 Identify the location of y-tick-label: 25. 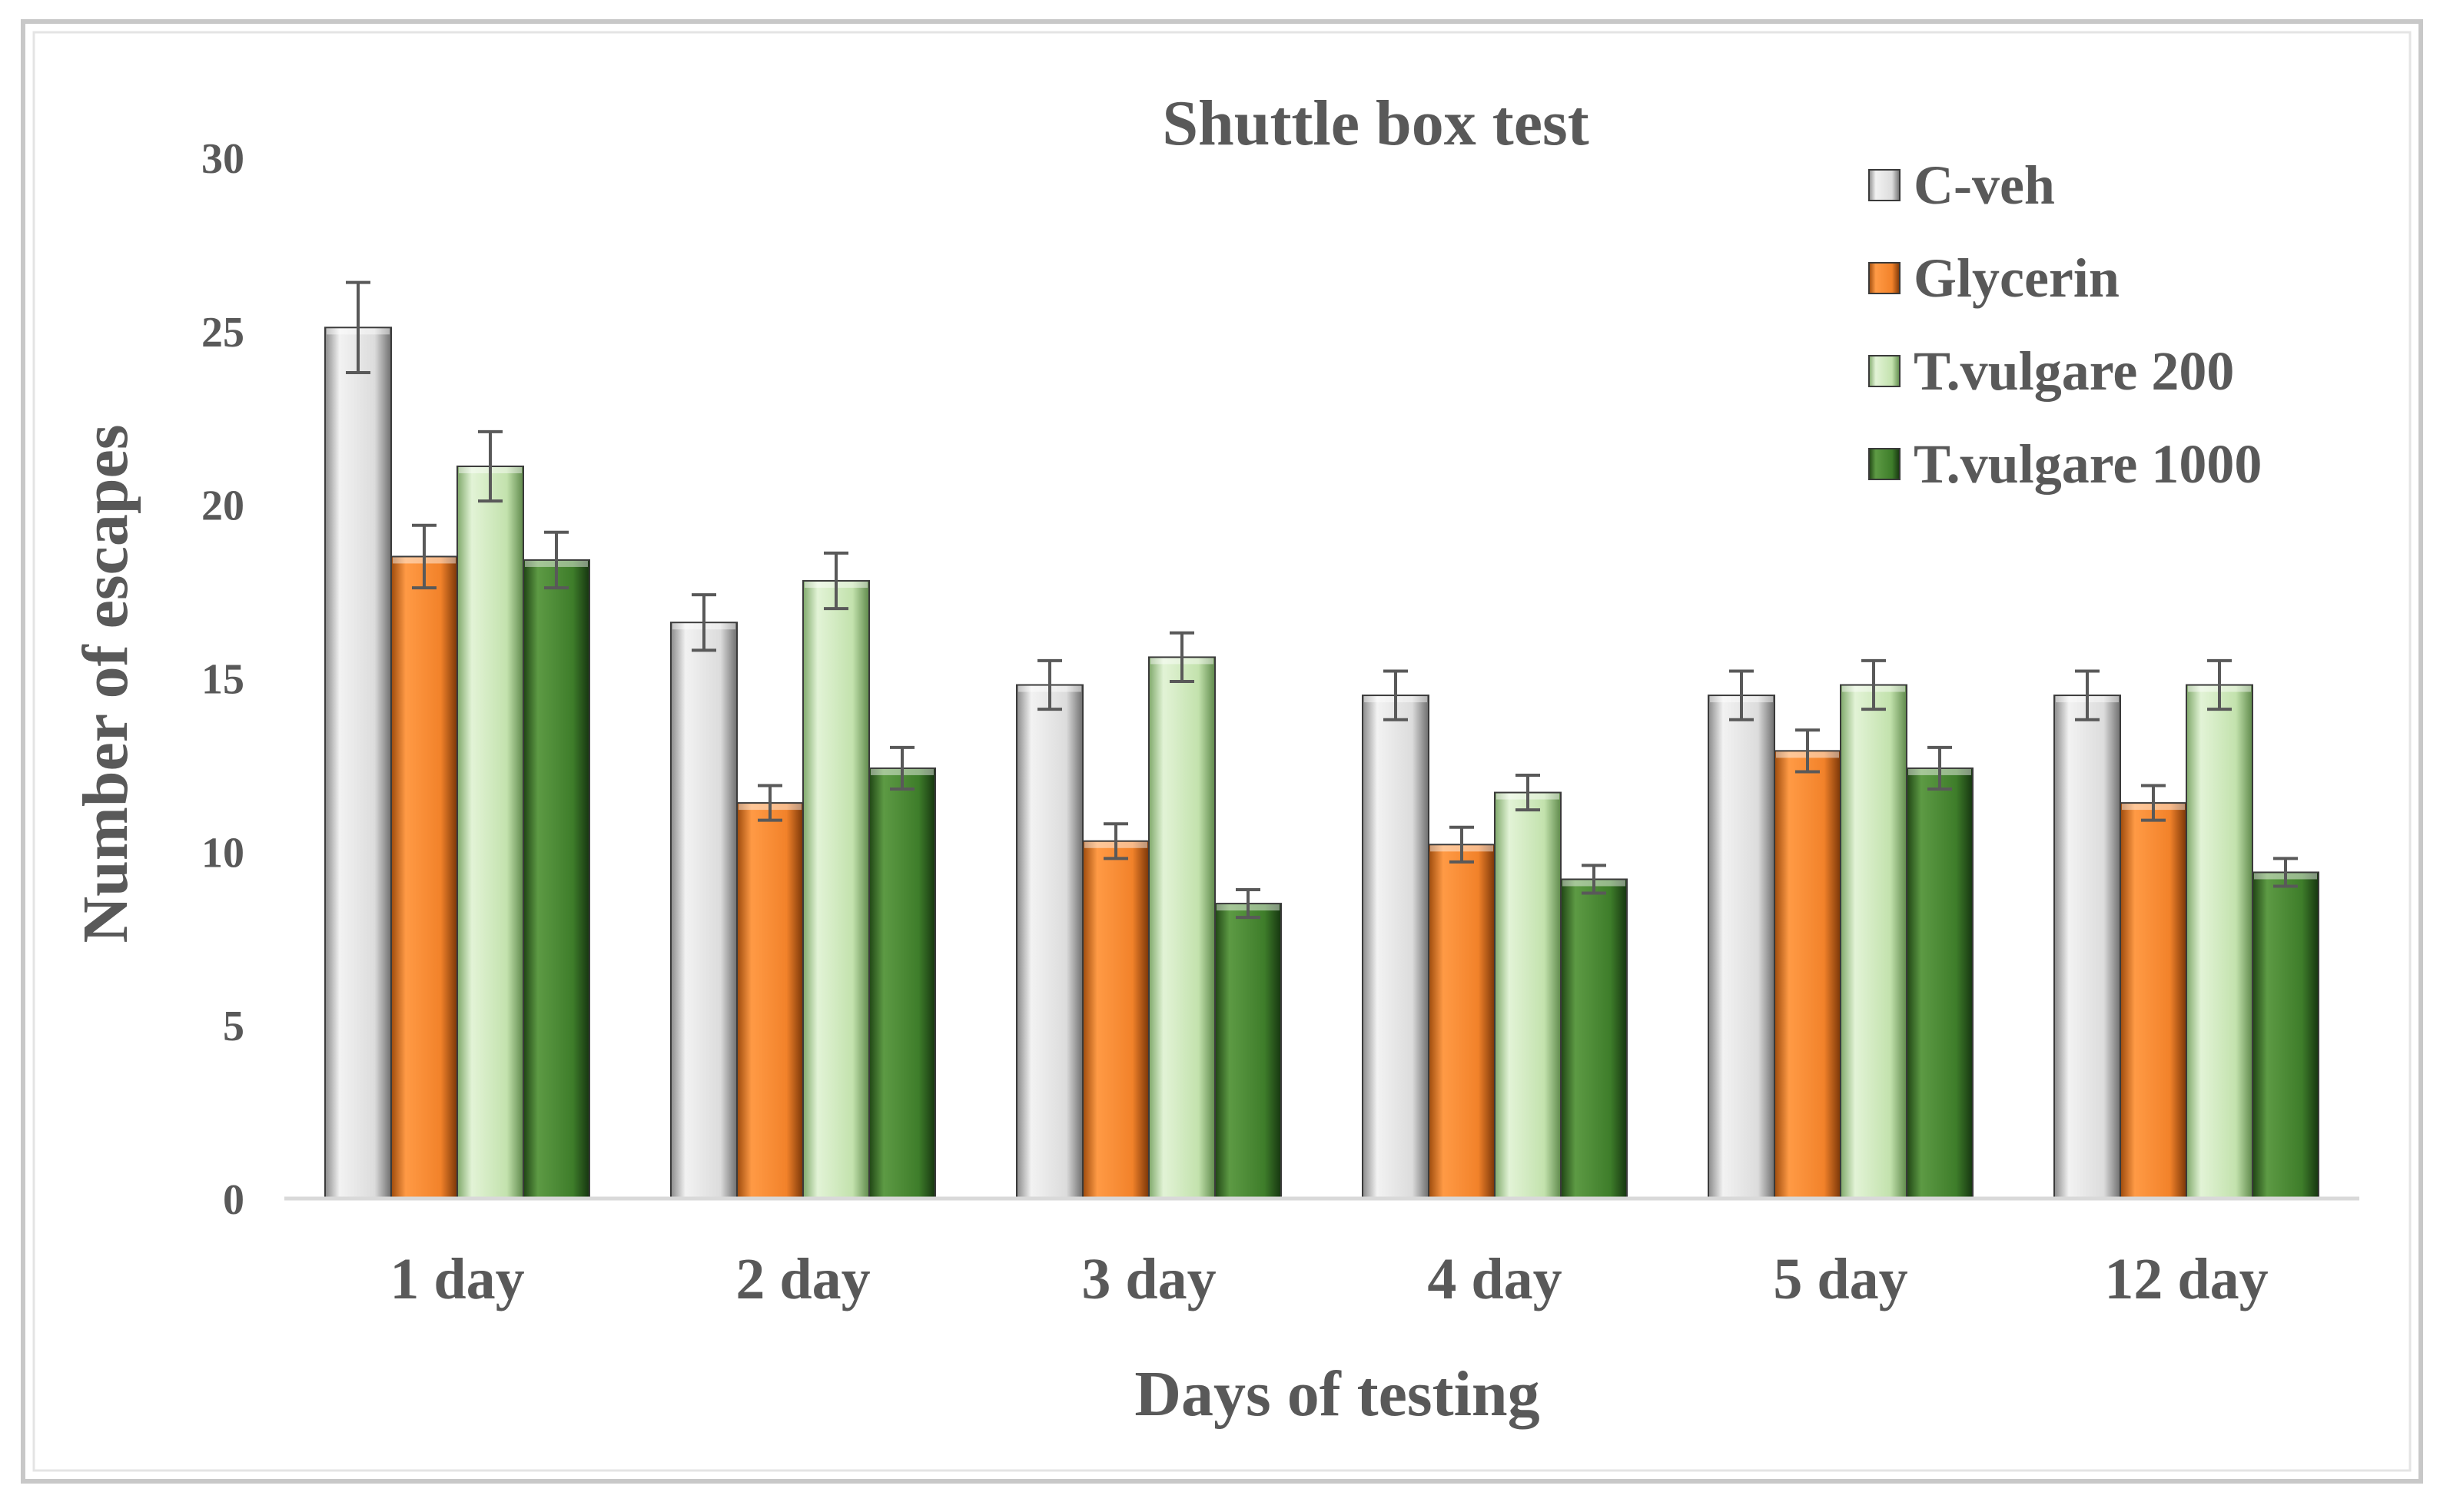
(222, 332).